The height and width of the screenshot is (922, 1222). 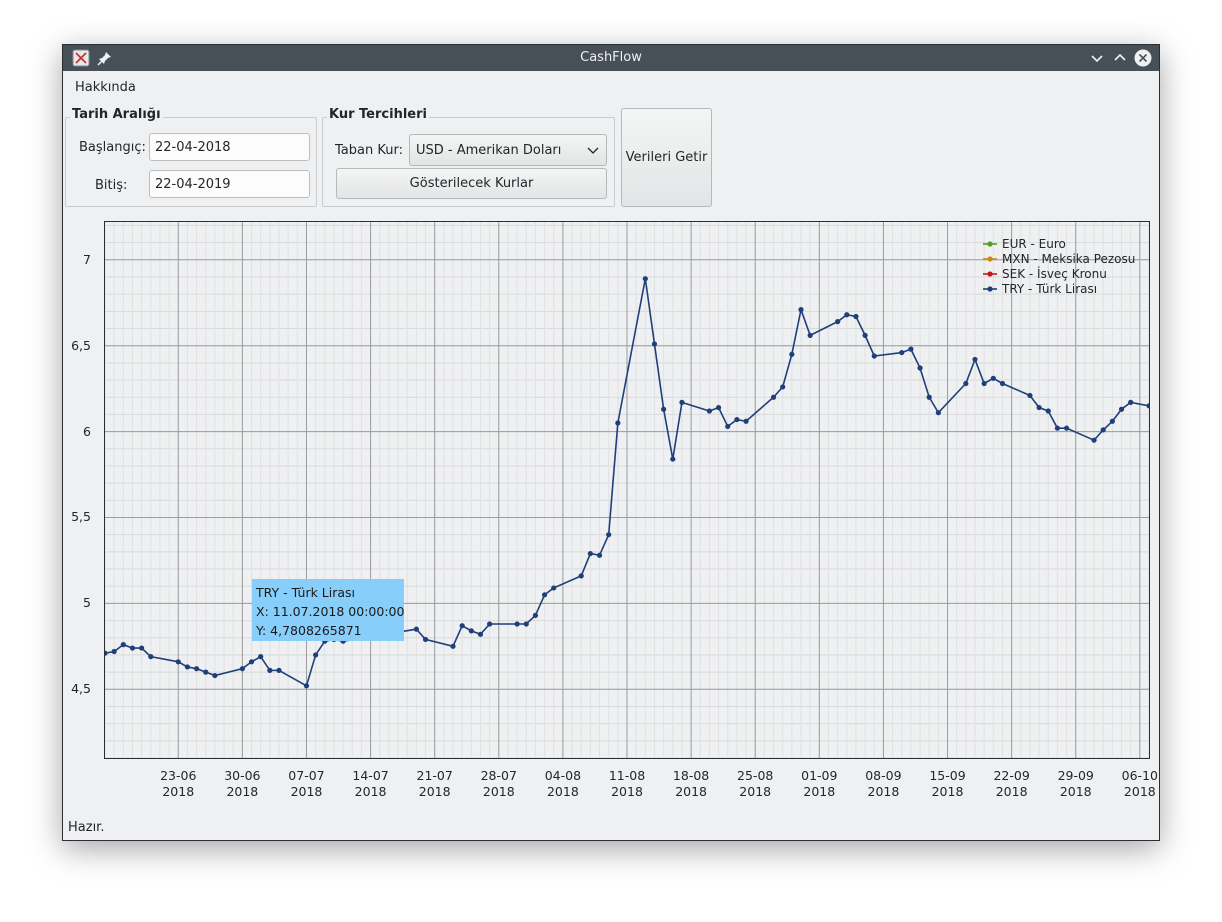 I want to click on menu-about: Hakkında, so click(x=105, y=87).